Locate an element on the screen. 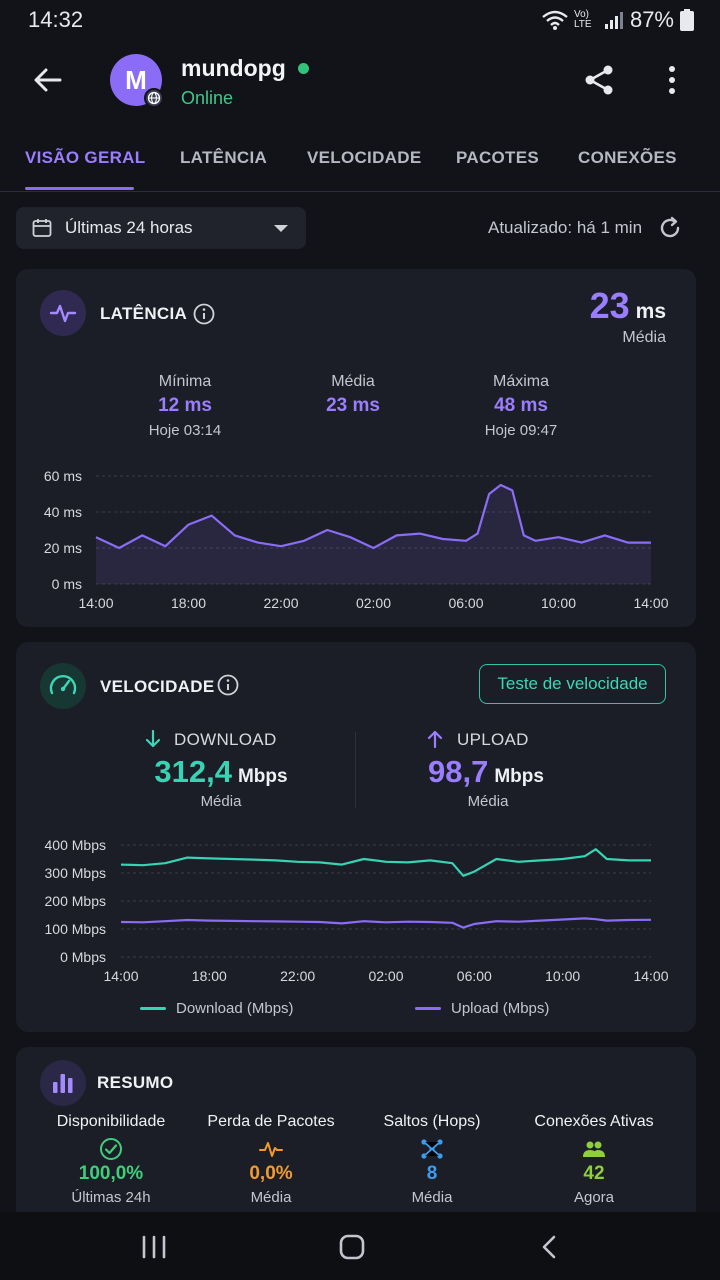 The image size is (720, 1280). download-average: 312,4 Mbps is located at coordinates (221, 772).